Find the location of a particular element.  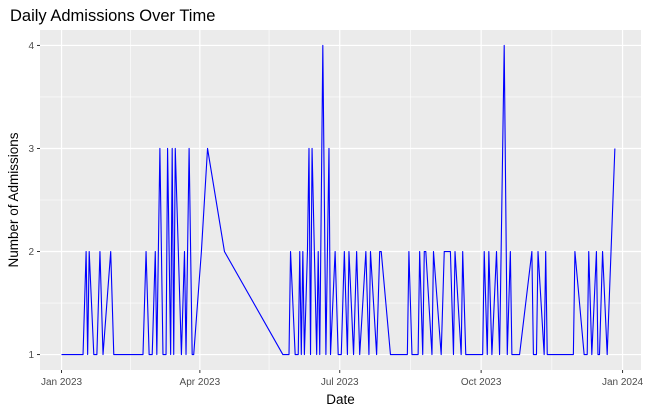

x-tick-label: Jul 2023 is located at coordinates (340, 382).